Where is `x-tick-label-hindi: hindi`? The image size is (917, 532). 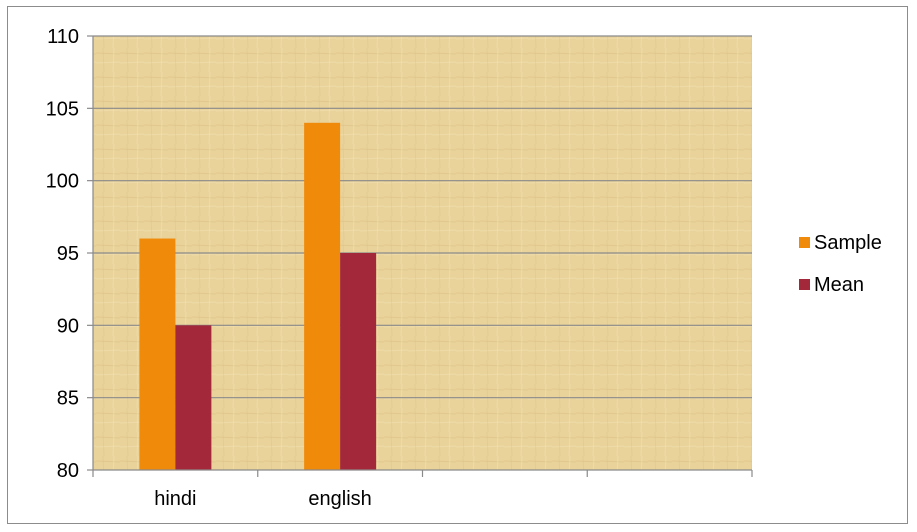
x-tick-label-hindi: hindi is located at coordinates (175, 499).